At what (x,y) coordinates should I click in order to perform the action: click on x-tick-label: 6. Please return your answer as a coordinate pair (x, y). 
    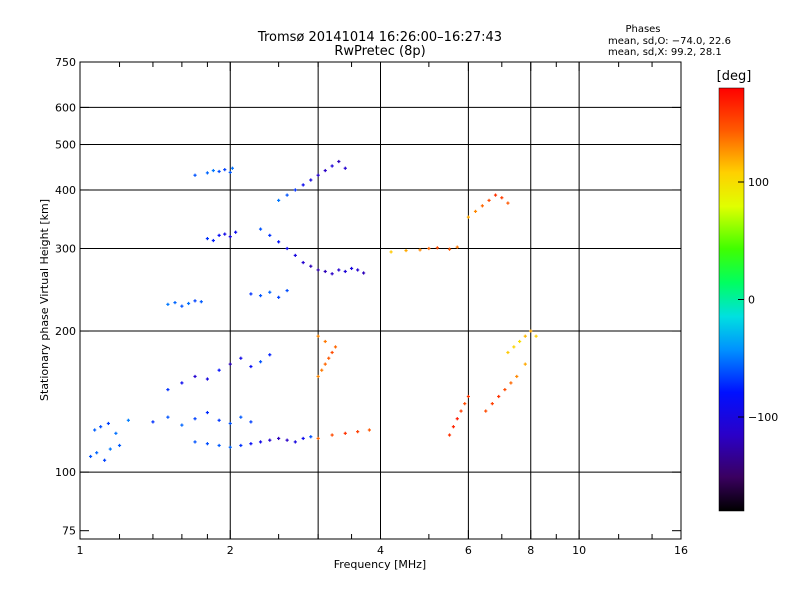
    Looking at the image, I should click on (468, 550).